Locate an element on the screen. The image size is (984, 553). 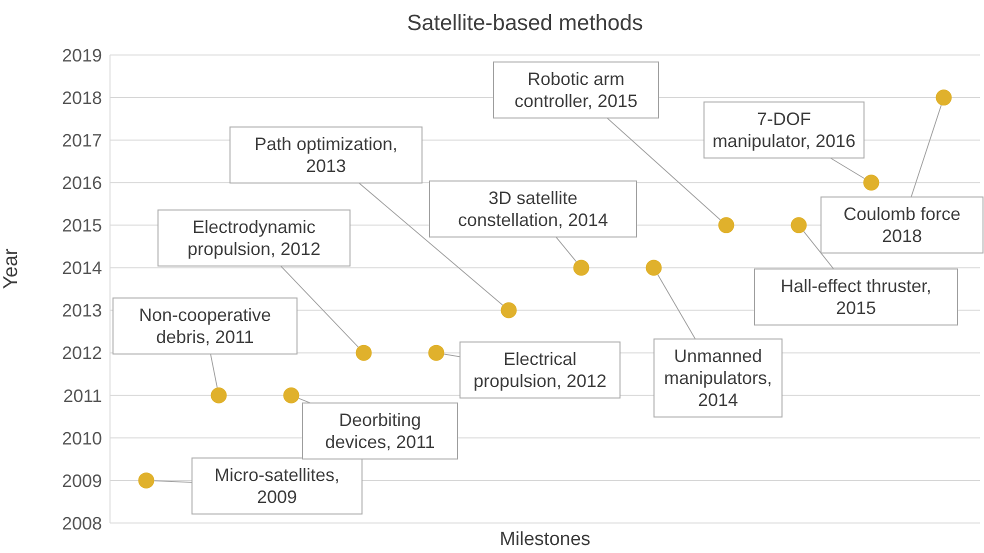
x-axis-title: Milestones is located at coordinates (545, 539).